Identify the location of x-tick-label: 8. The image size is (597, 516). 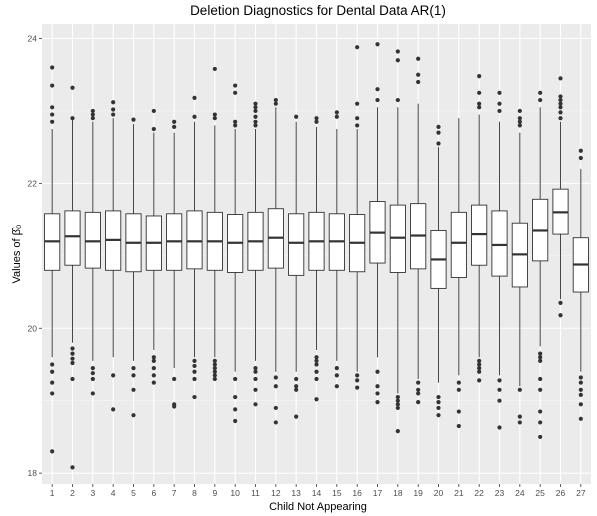
(194, 493).